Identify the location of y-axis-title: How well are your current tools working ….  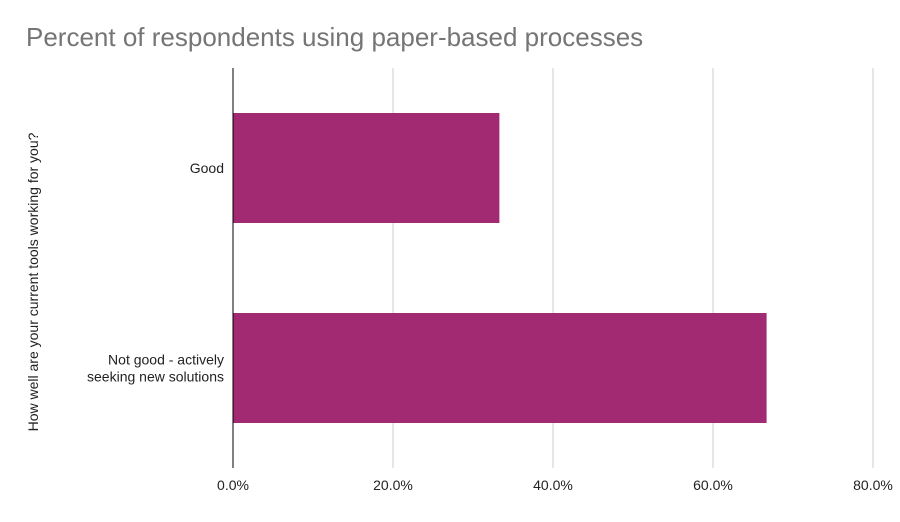
(33, 281).